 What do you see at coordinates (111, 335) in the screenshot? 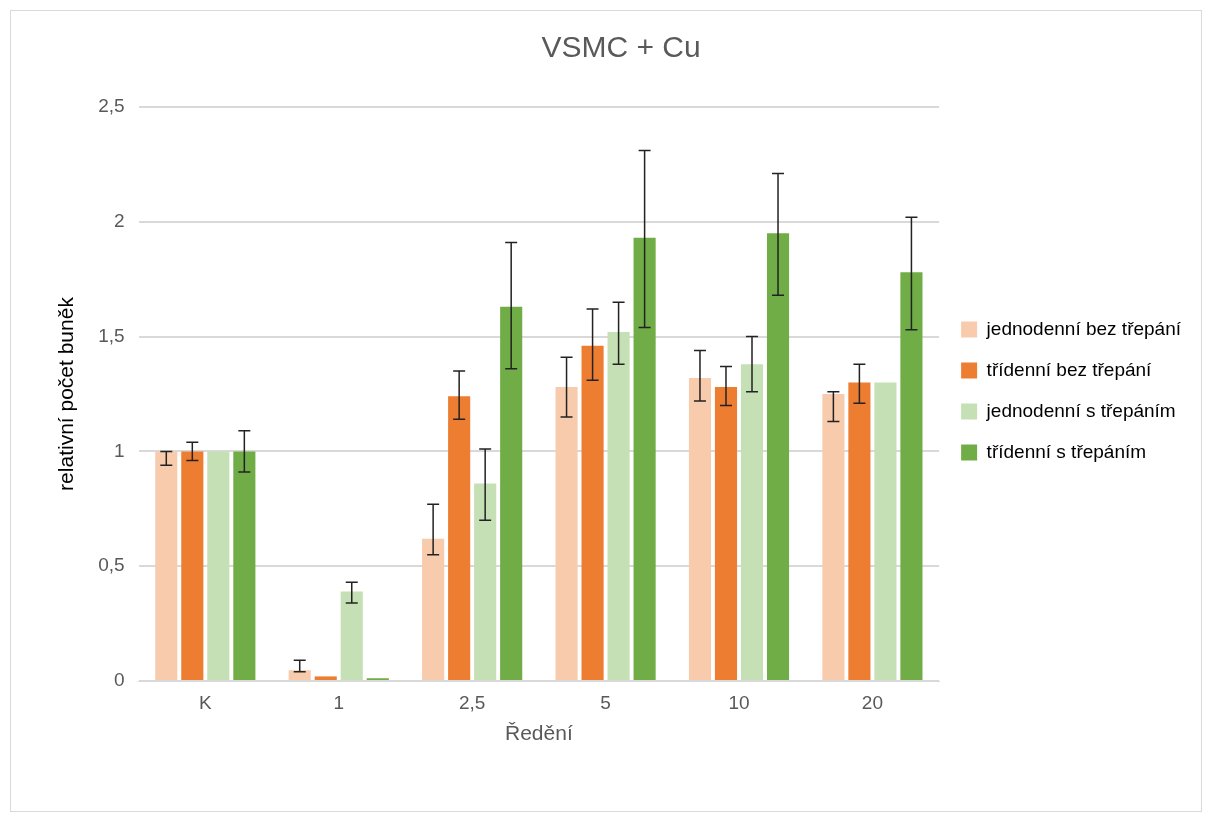
I see `y-tick-label: 1,5` at bounding box center [111, 335].